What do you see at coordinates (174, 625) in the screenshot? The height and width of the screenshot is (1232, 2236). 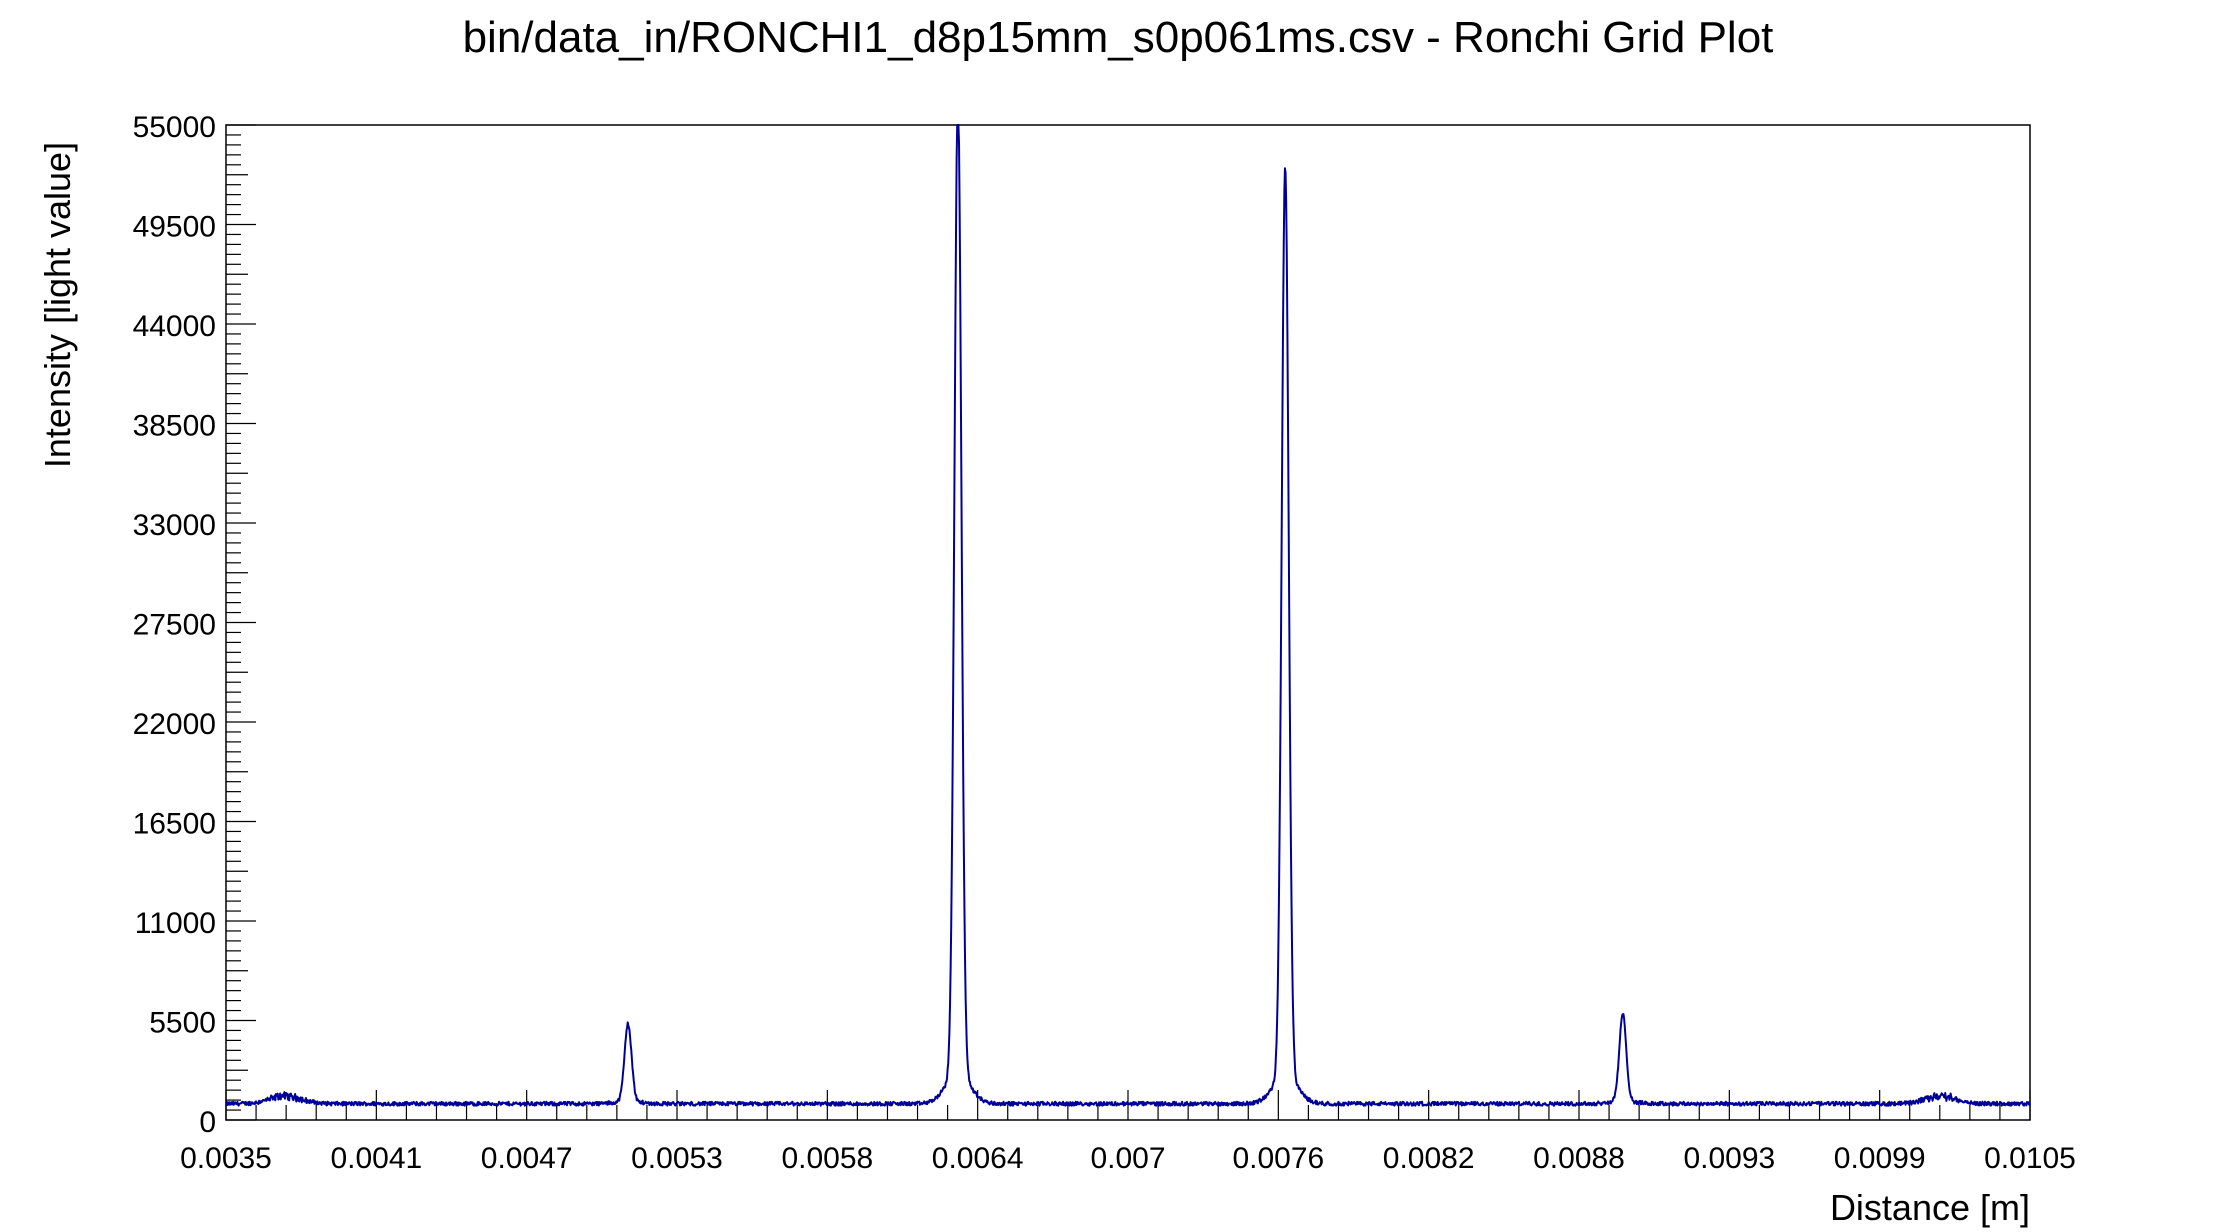 I see `y-tick-label: 27500` at bounding box center [174, 625].